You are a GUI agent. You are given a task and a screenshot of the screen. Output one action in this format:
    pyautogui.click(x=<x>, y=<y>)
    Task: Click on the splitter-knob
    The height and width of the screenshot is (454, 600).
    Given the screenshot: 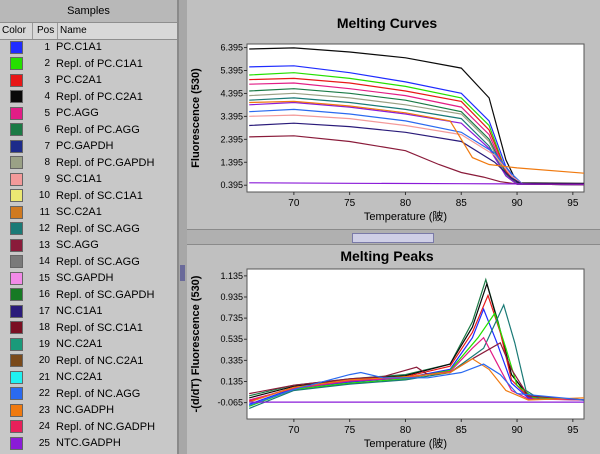 What is the action you would take?
    pyautogui.click(x=182, y=273)
    